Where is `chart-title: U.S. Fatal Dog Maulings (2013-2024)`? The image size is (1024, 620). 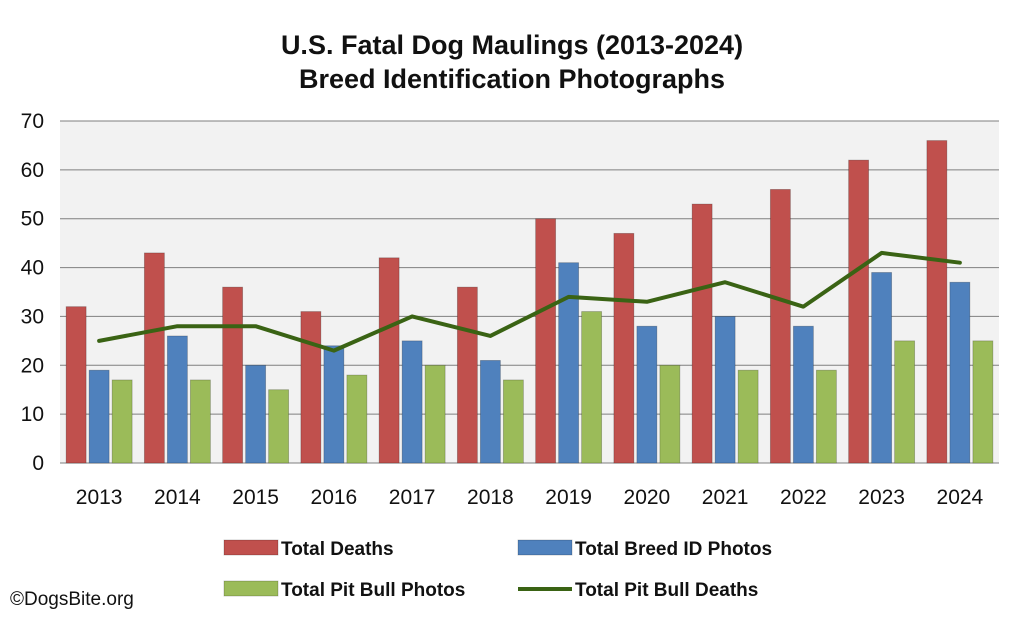
chart-title: U.S. Fatal Dog Maulings (2013-2024) is located at coordinates (512, 45).